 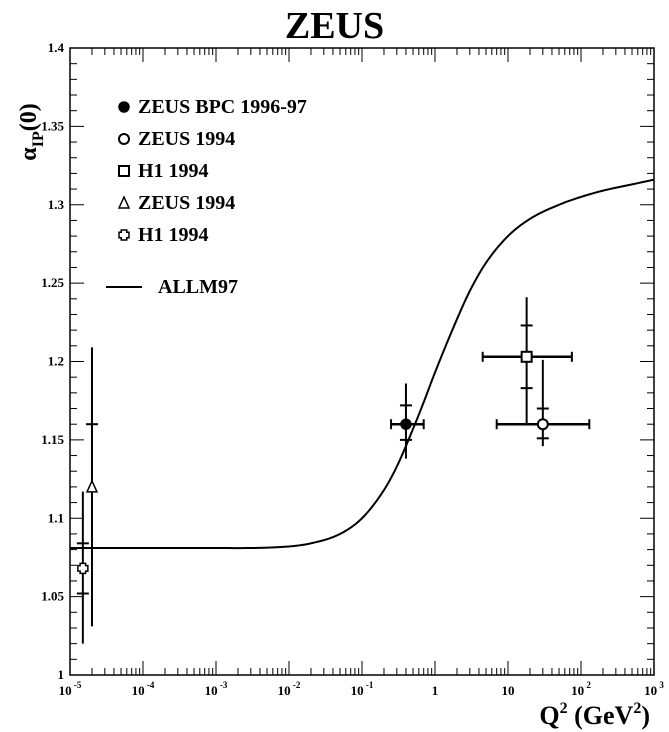 I want to click on x-tick-label: 10 -5, so click(x=70, y=689).